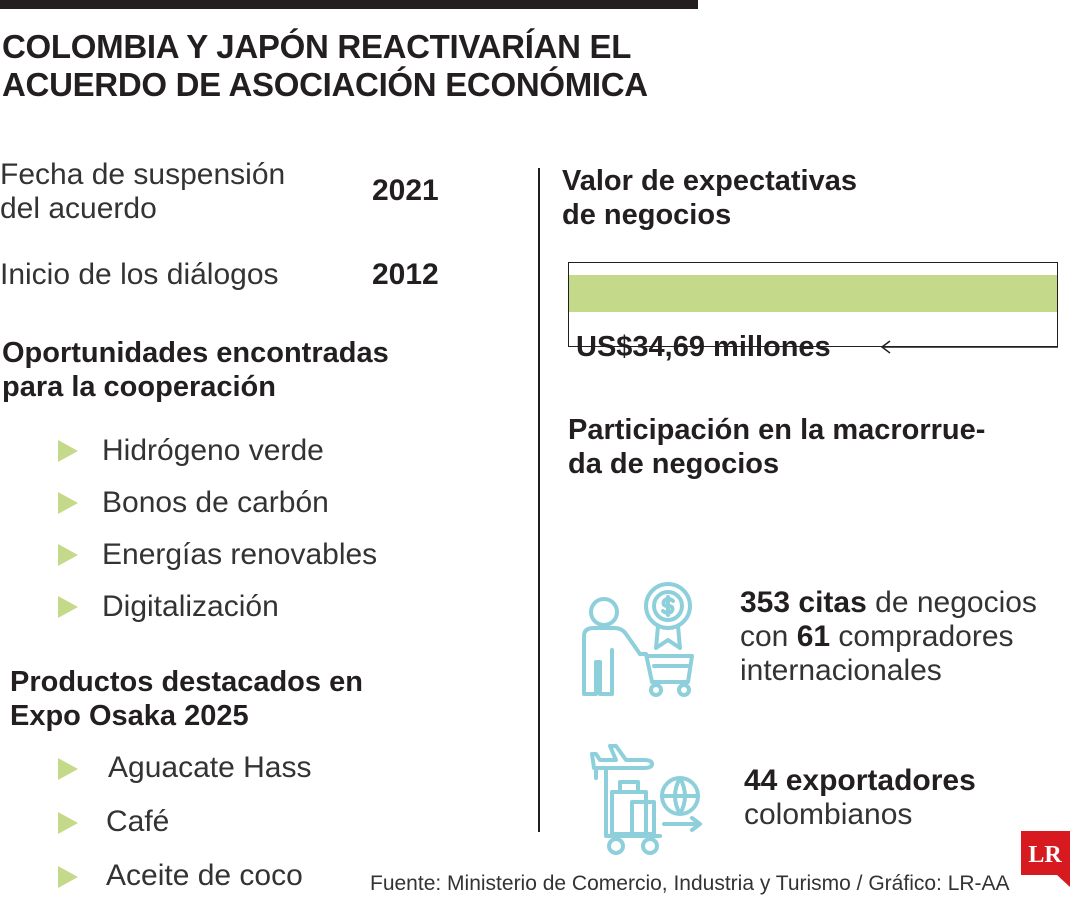 The image size is (1080, 900). What do you see at coordinates (860, 780) in the screenshot?
I see `exporters-count: 44 exportadores` at bounding box center [860, 780].